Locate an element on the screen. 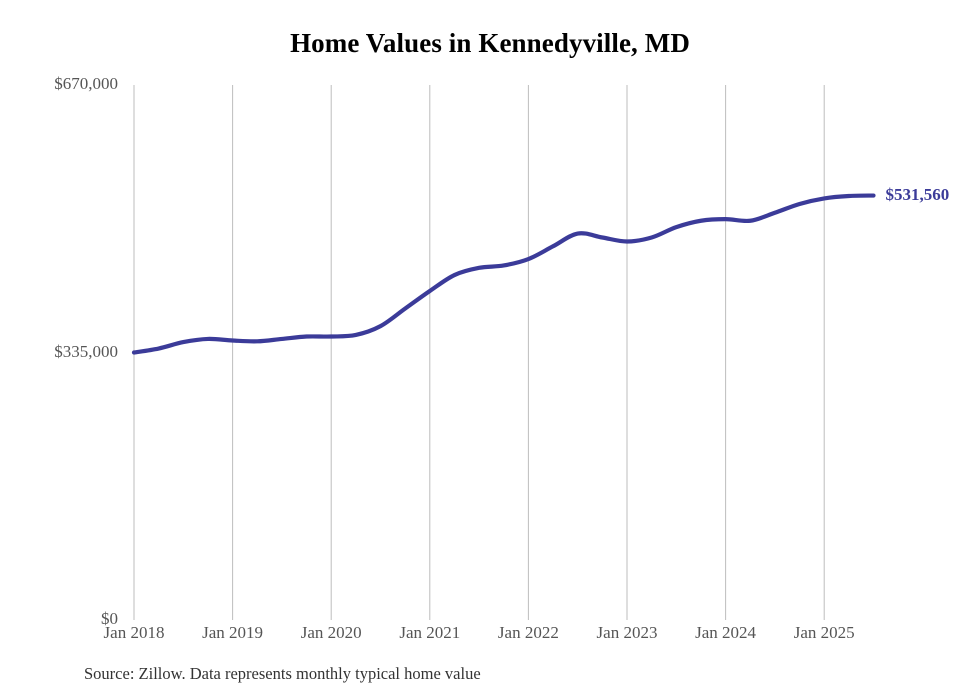 The width and height of the screenshot is (980, 699). x-axis-tick-label: Jan 2022 is located at coordinates (528, 632).